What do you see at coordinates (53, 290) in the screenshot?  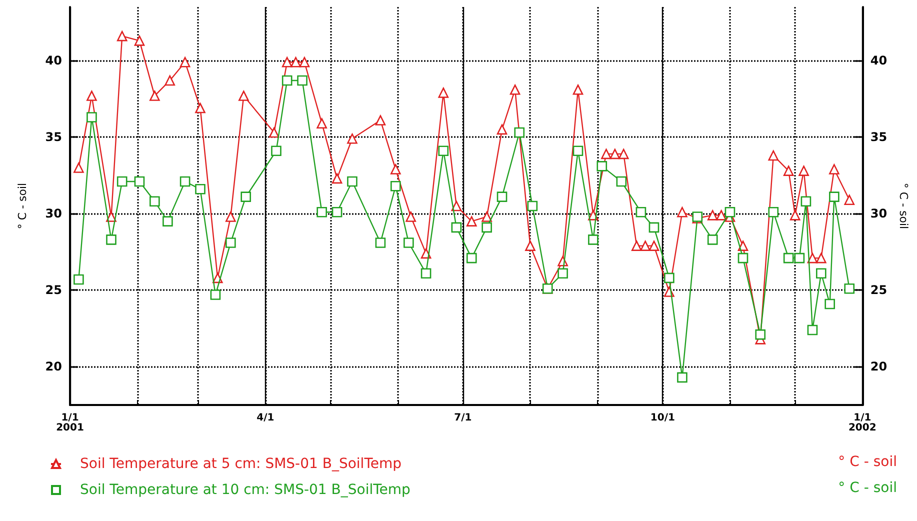 I see `y-tick-label: 25` at bounding box center [53, 290].